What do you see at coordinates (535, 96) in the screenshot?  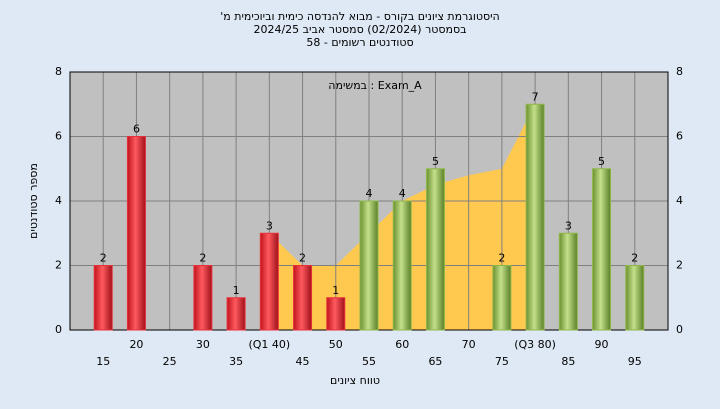 I see `value-label: 7` at bounding box center [535, 96].